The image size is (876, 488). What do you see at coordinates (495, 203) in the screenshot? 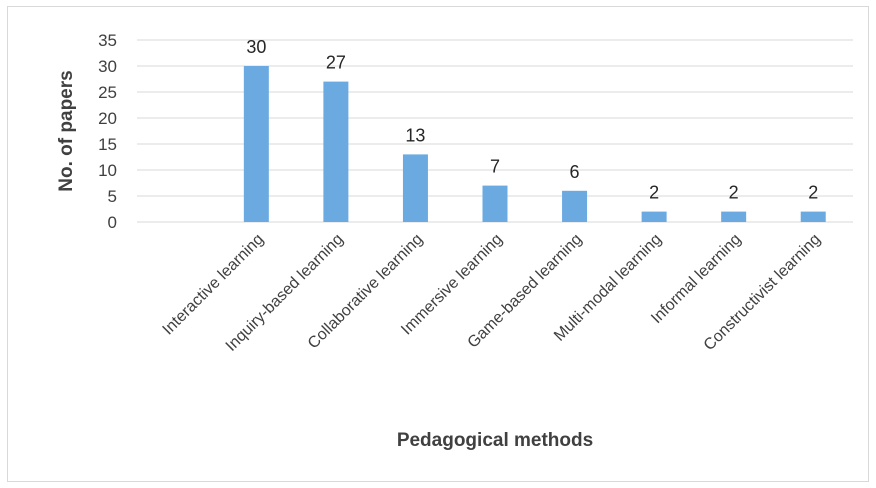
I see `bar-immersive-learning` at bounding box center [495, 203].